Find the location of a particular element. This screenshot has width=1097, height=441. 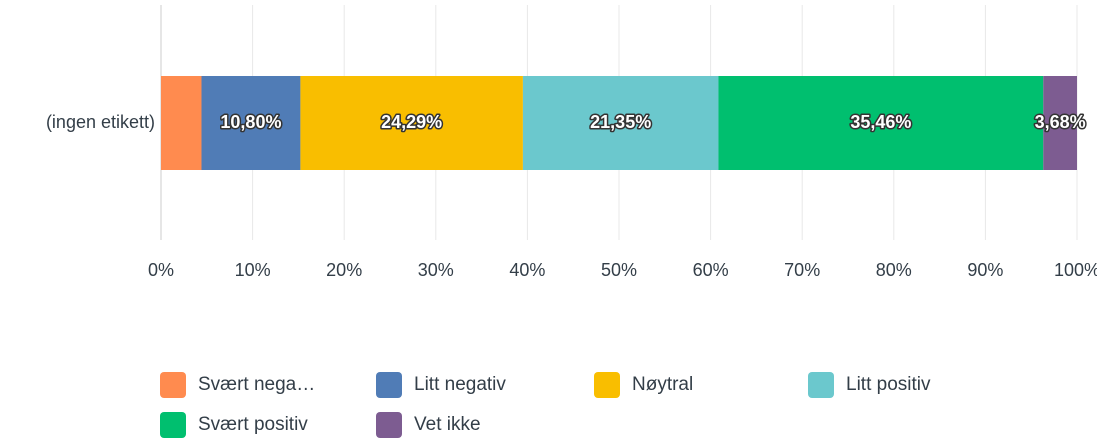

value-label: 21,35% is located at coordinates (620, 122).